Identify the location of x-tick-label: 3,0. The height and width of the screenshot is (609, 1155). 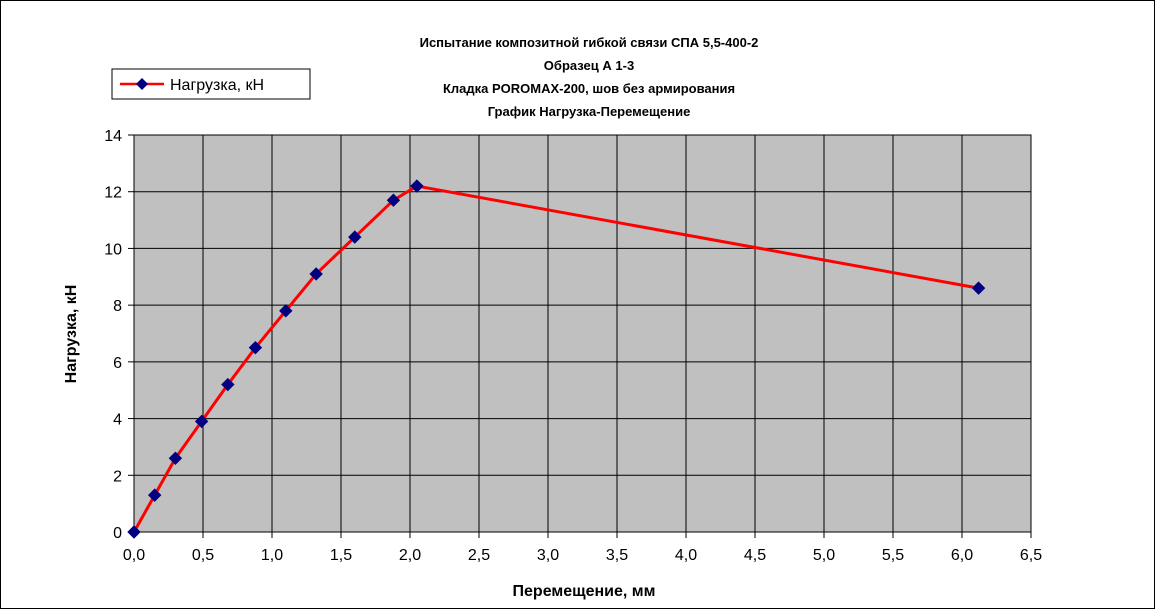
(548, 555).